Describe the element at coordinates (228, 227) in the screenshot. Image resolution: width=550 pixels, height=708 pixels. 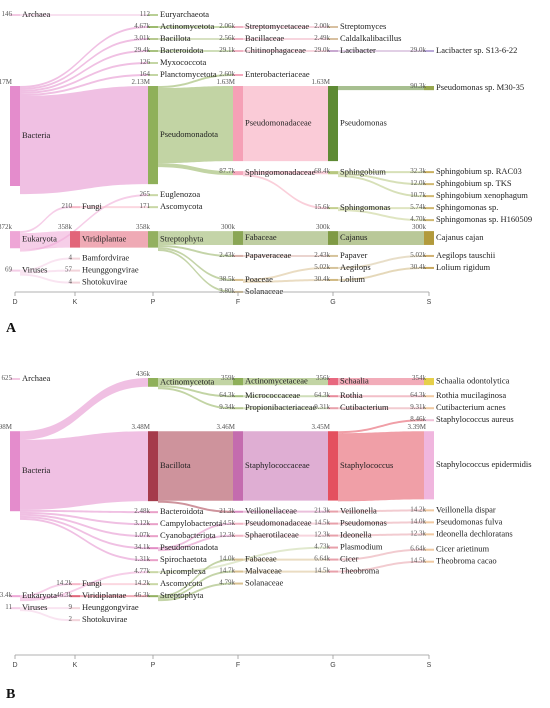
I see `read-count: 300k` at that location.